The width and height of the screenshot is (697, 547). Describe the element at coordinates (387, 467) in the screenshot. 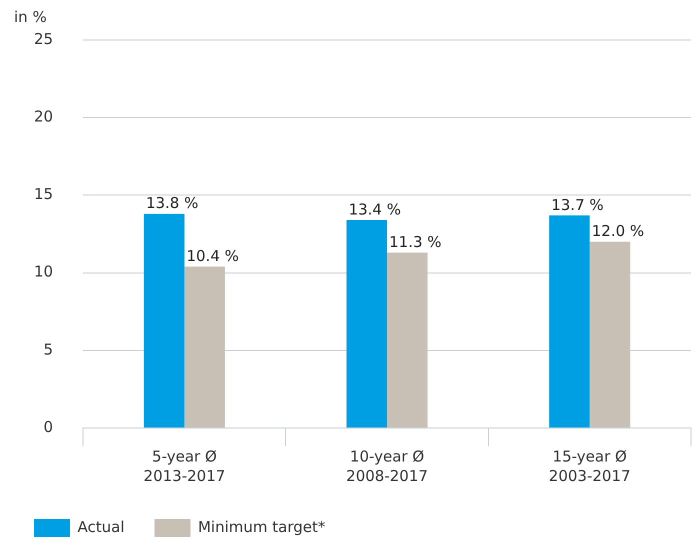

I see `x-tick-label: 10-year Ø 2008-2017` at that location.